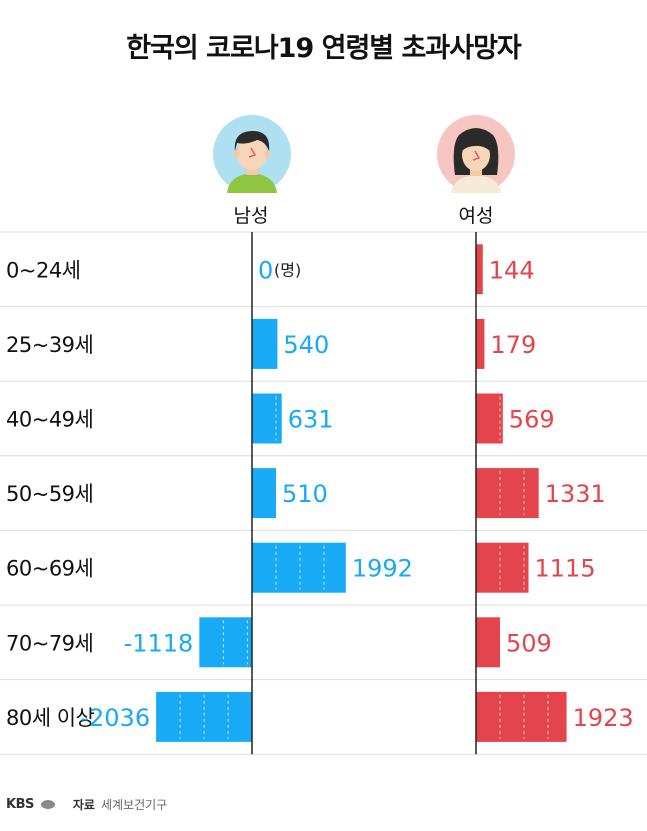 The image size is (647, 831). I want to click on category-label: 40~49세, so click(49, 420).